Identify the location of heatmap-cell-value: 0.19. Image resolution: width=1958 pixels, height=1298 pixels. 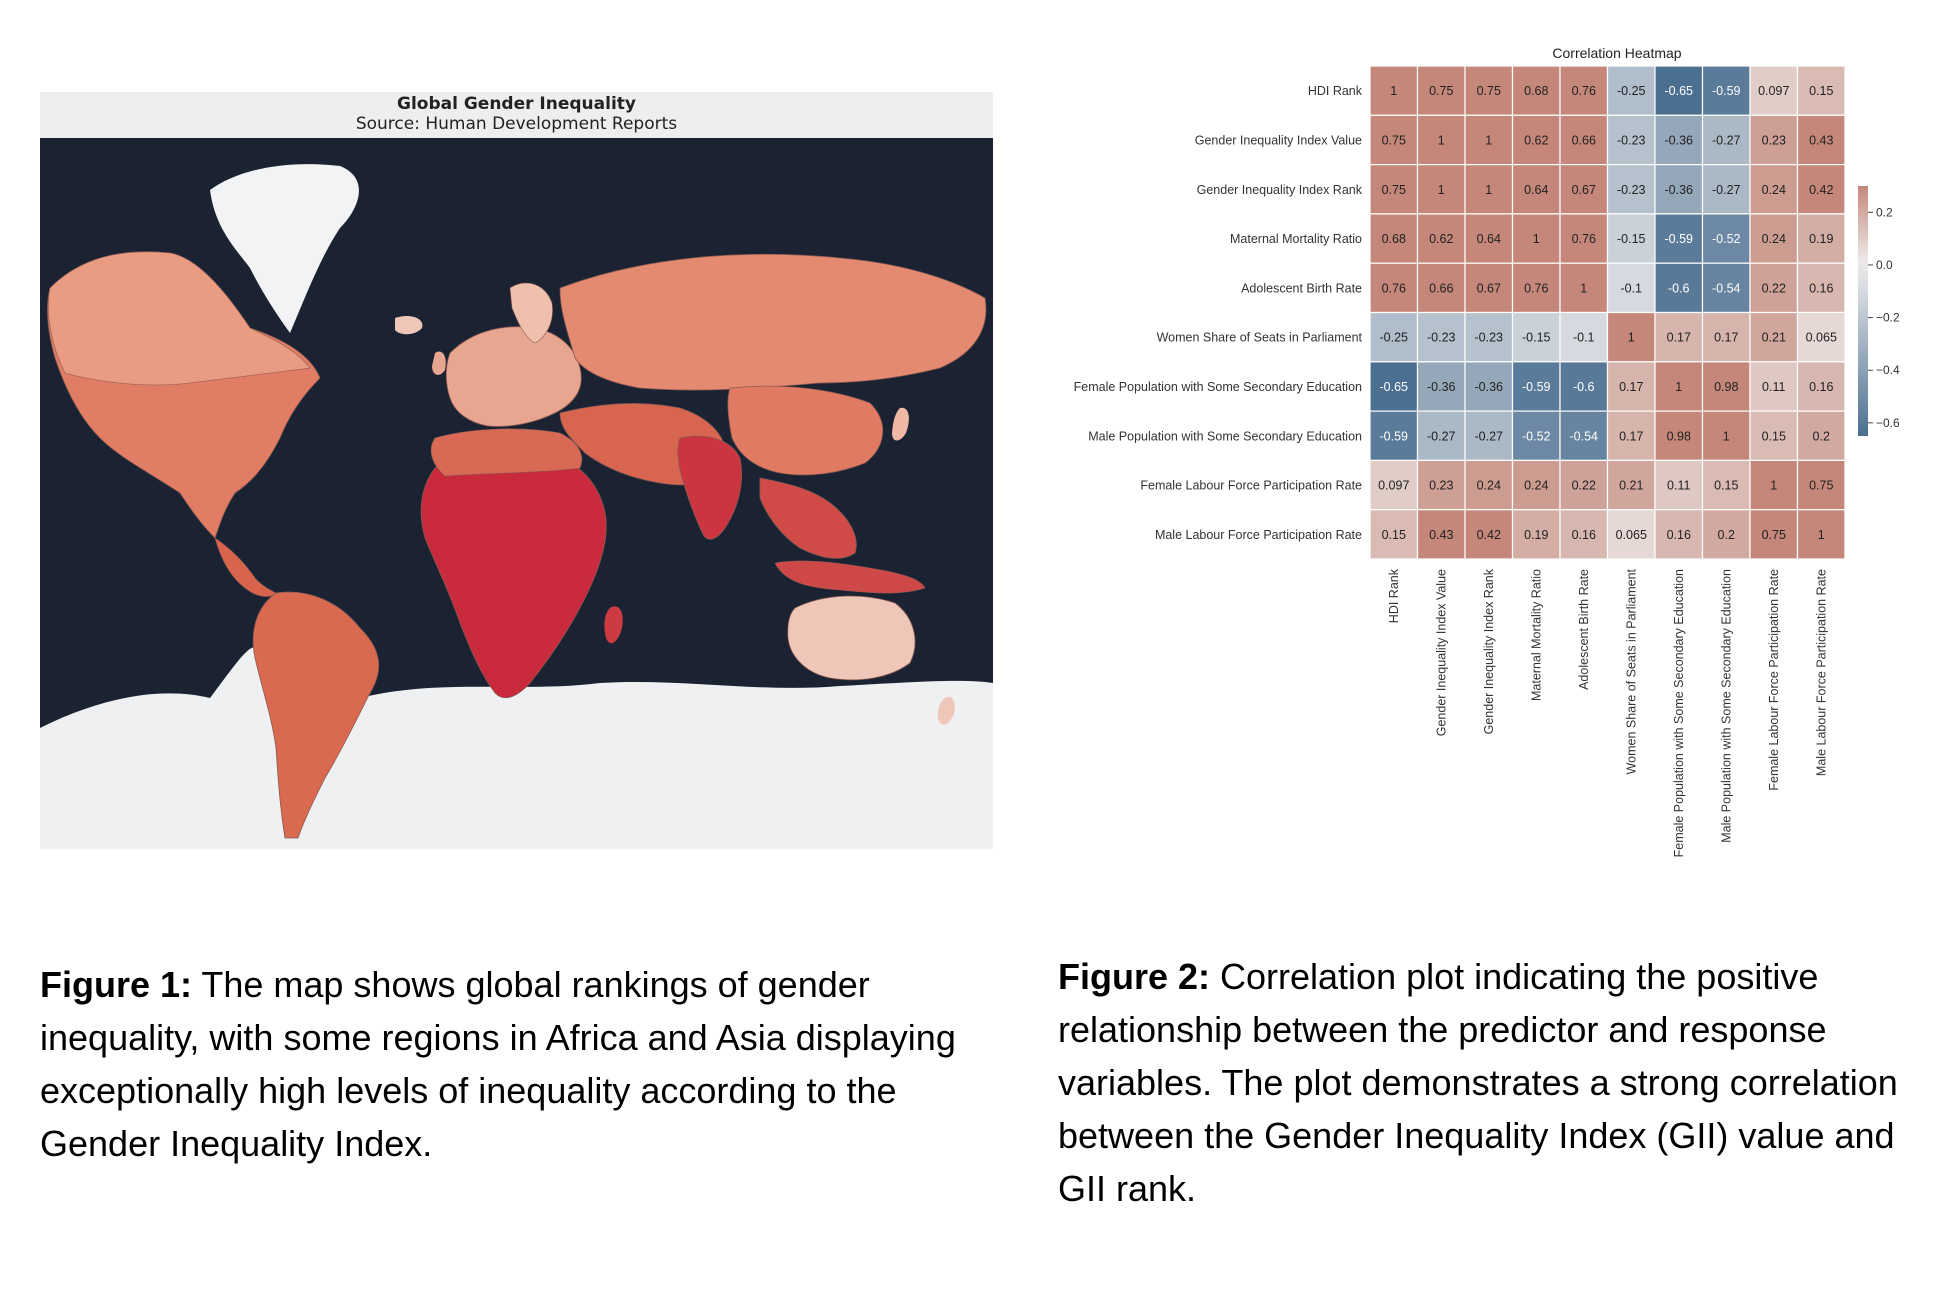
(1536, 535).